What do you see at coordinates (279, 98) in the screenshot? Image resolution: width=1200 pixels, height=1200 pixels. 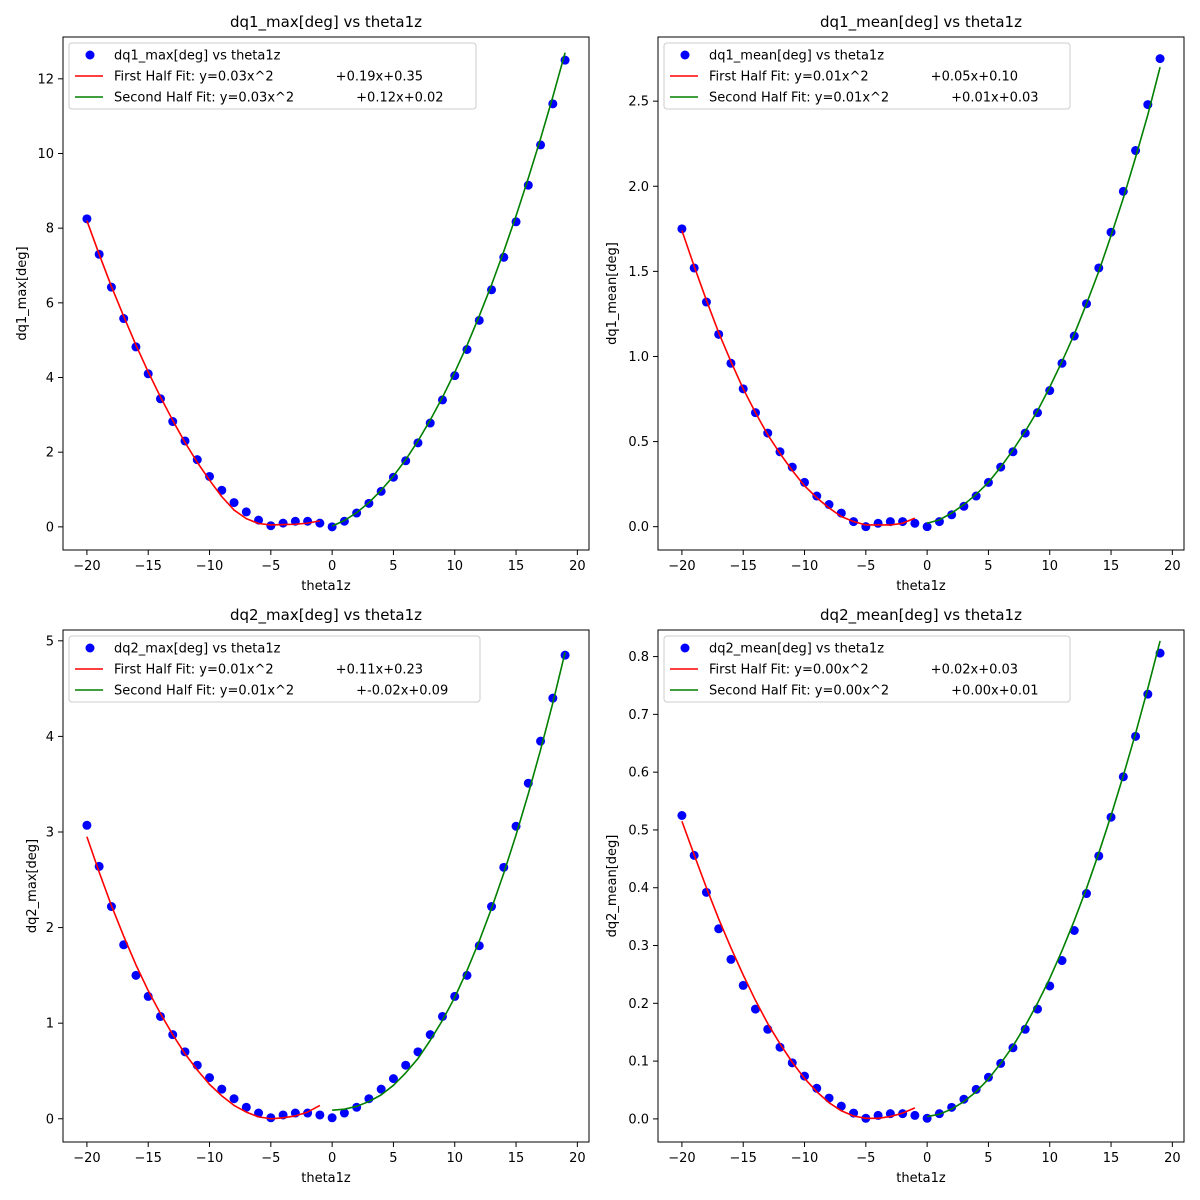 I see `legend-entry-label: Second Half Fit: y=0.03x^2 +0.12x+0.02` at bounding box center [279, 98].